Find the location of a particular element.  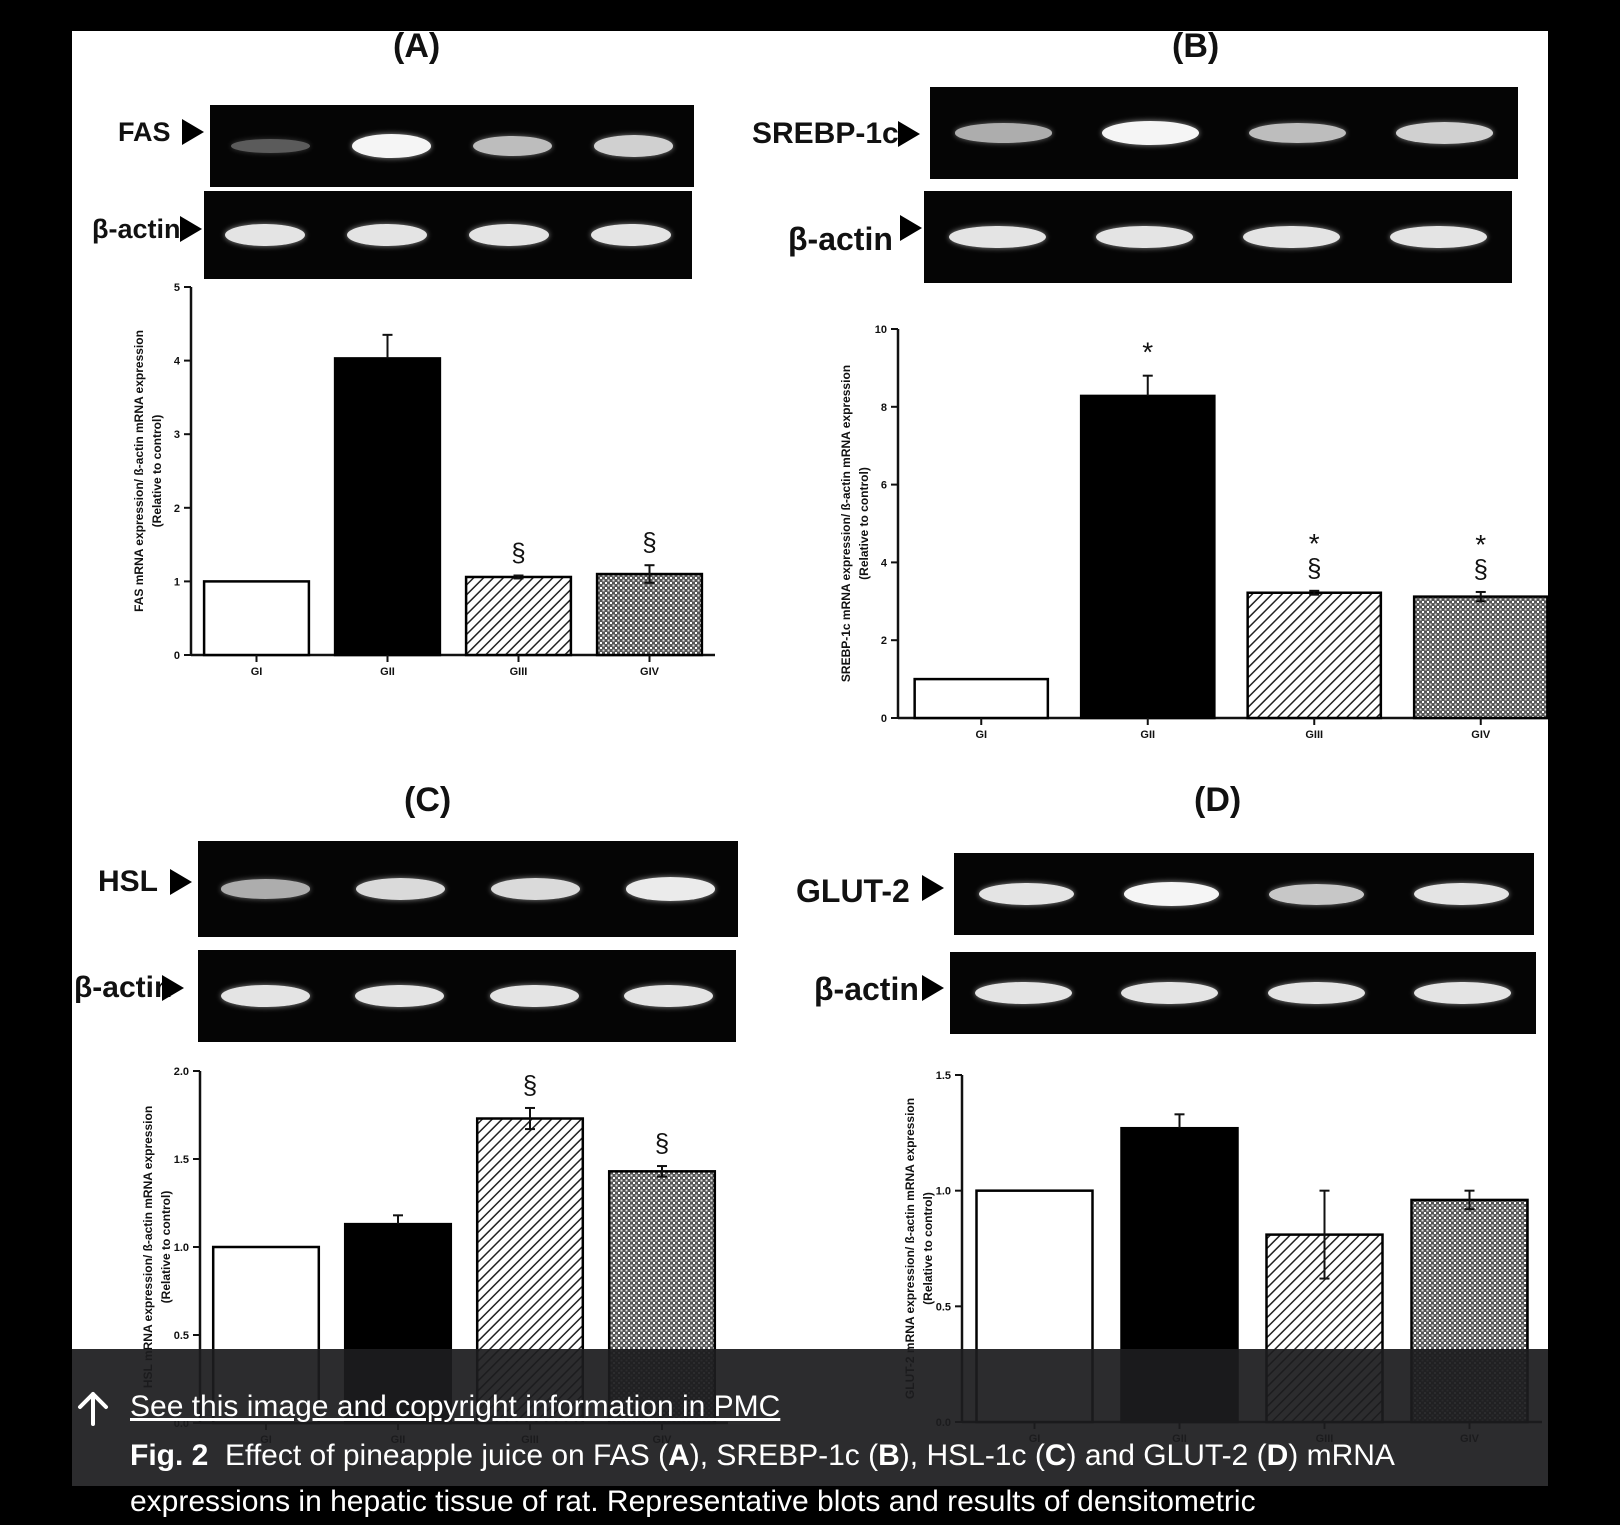

caption-text-4: ) and GLUT-2 ( is located at coordinates (1166, 1455).